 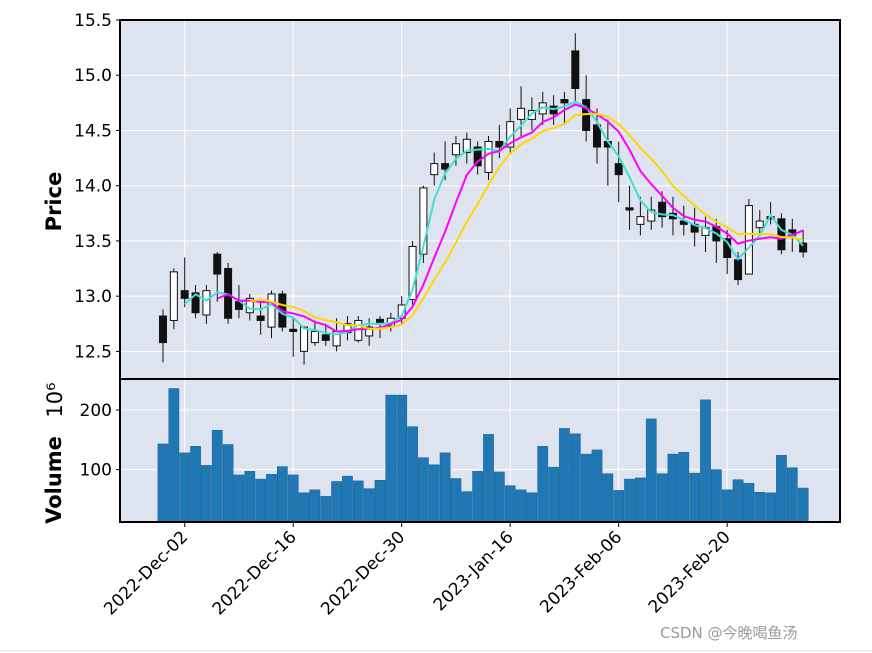 What do you see at coordinates (729, 633) in the screenshot?
I see `csdn-watermark: CSDN @今晚喝鱼汤` at bounding box center [729, 633].